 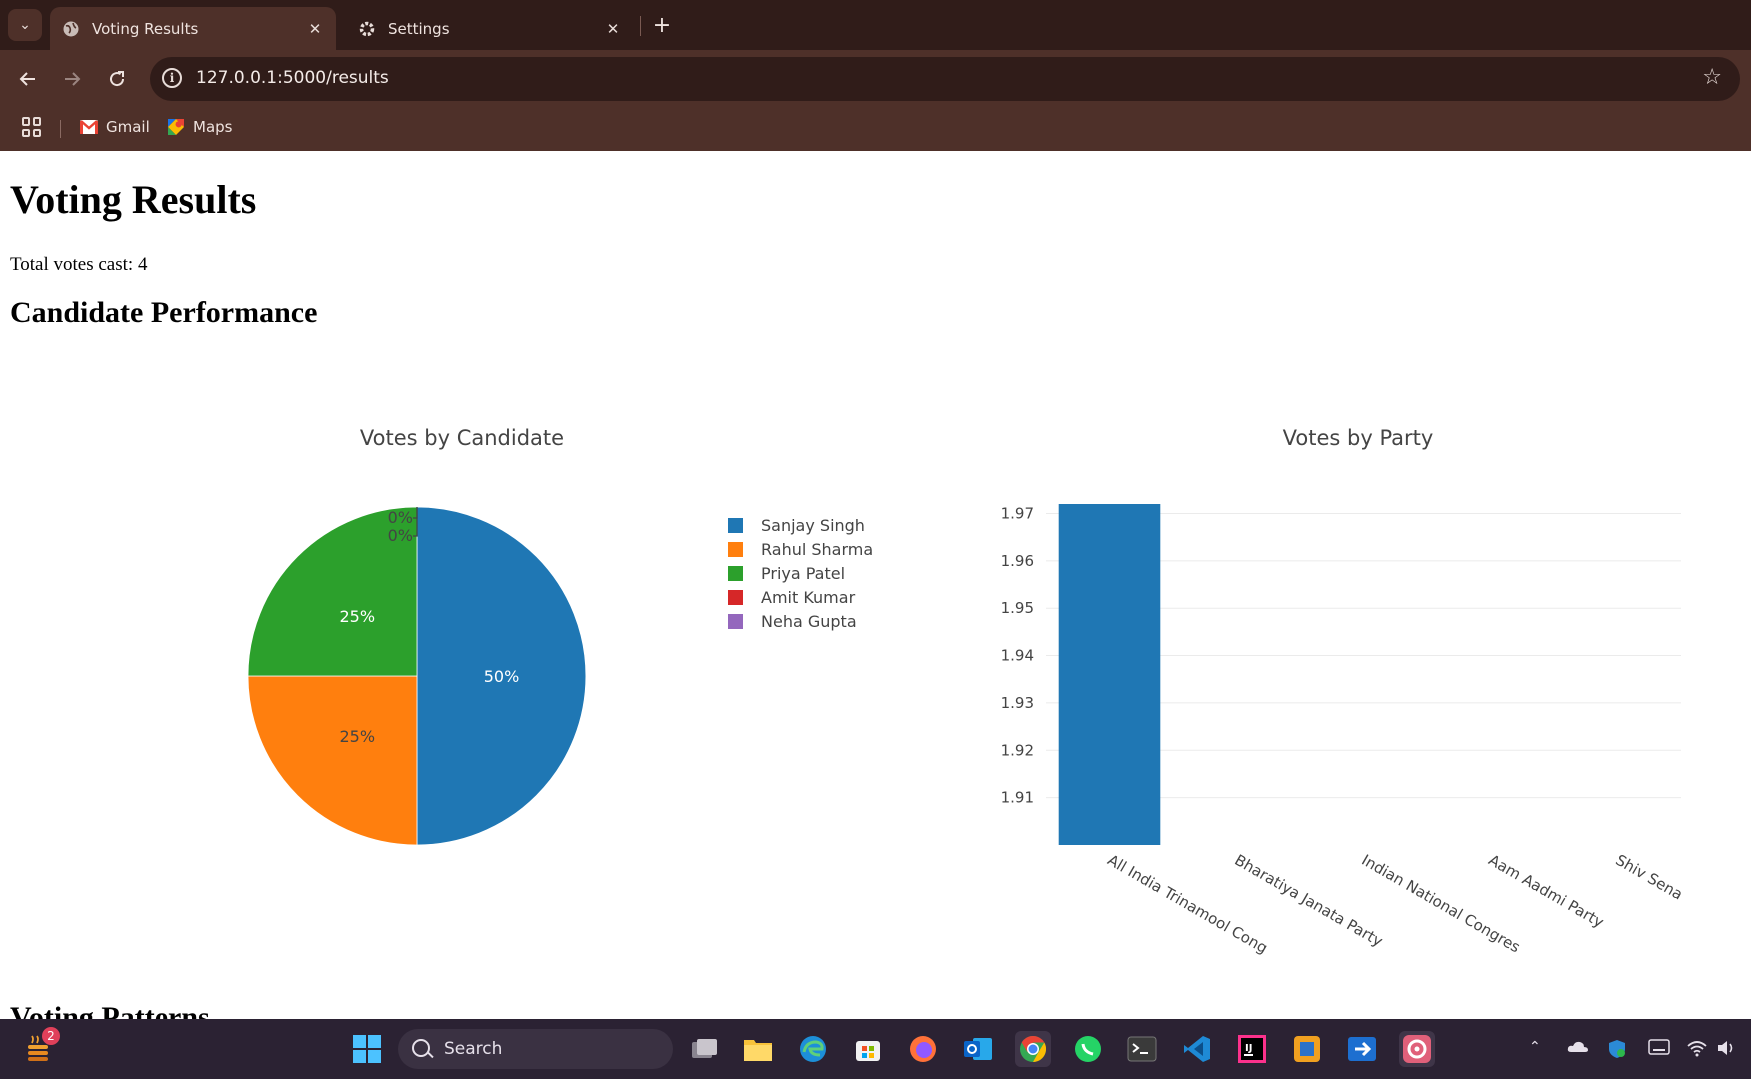 I want to click on security-shield-icon, so click(x=1617, y=1049).